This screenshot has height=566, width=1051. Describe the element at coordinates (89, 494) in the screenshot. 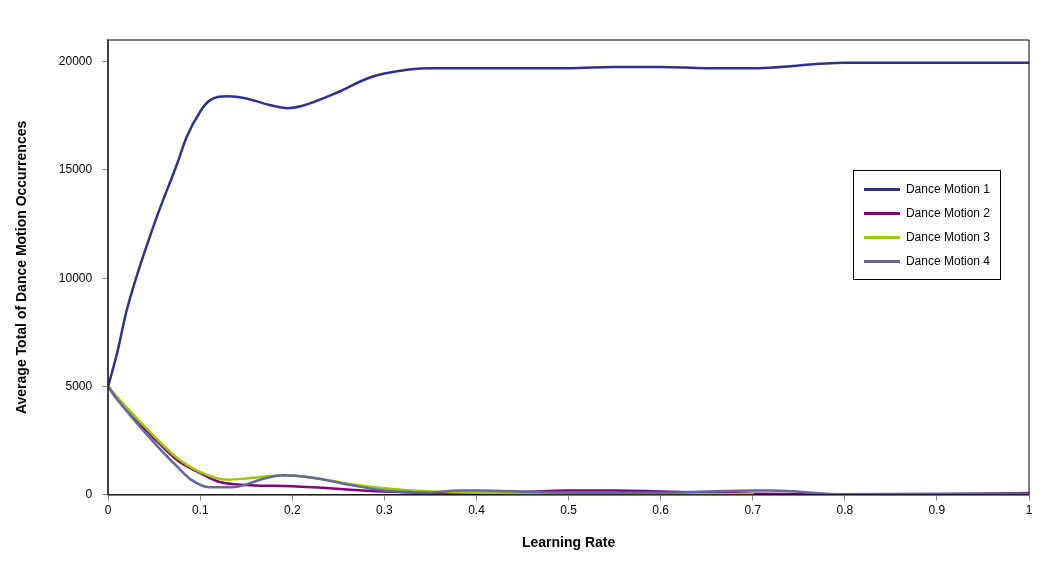

I see `y-tick-label: 0` at that location.